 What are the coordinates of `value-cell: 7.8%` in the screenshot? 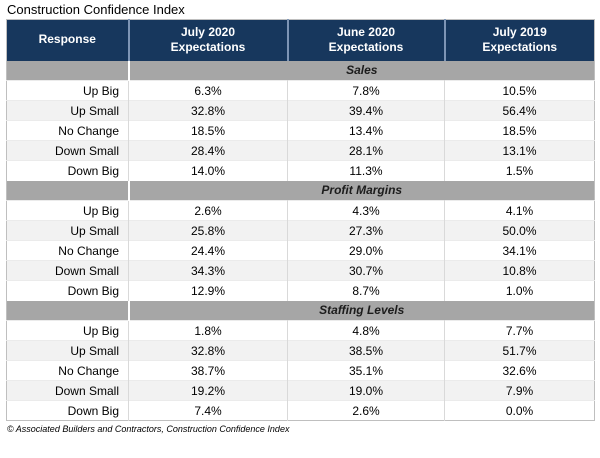 It's located at (366, 90).